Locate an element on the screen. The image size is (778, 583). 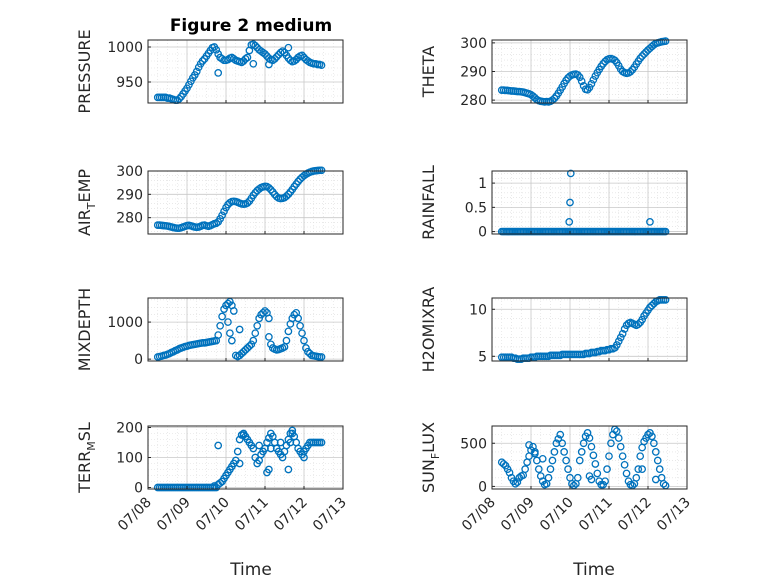
y-tick-label: 280 is located at coordinates (473, 101).